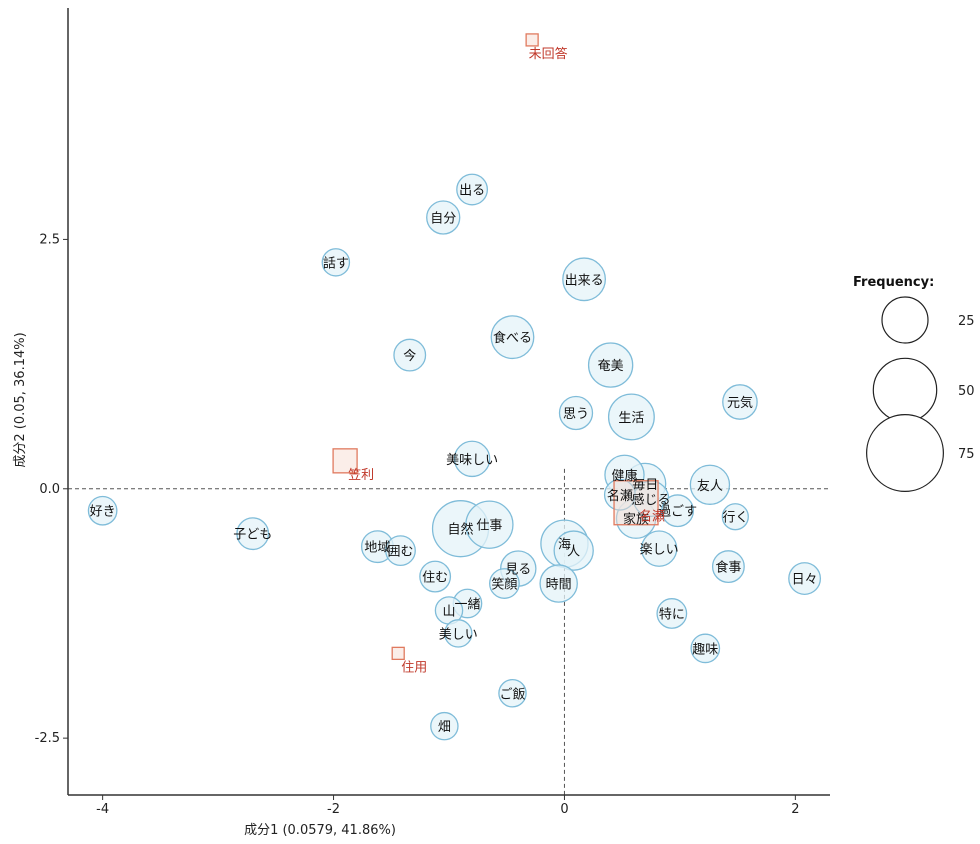 This screenshot has width=980, height=844. I want to click on word-label: 出る, so click(472, 191).